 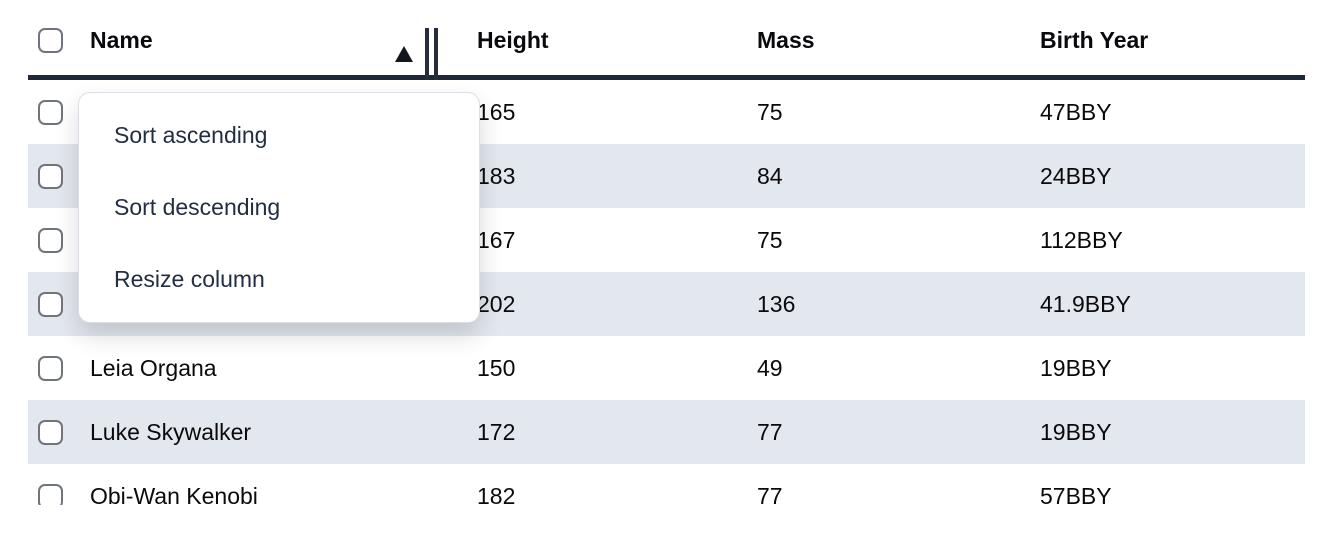 I want to click on column-resize-handle, so click(x=431, y=54).